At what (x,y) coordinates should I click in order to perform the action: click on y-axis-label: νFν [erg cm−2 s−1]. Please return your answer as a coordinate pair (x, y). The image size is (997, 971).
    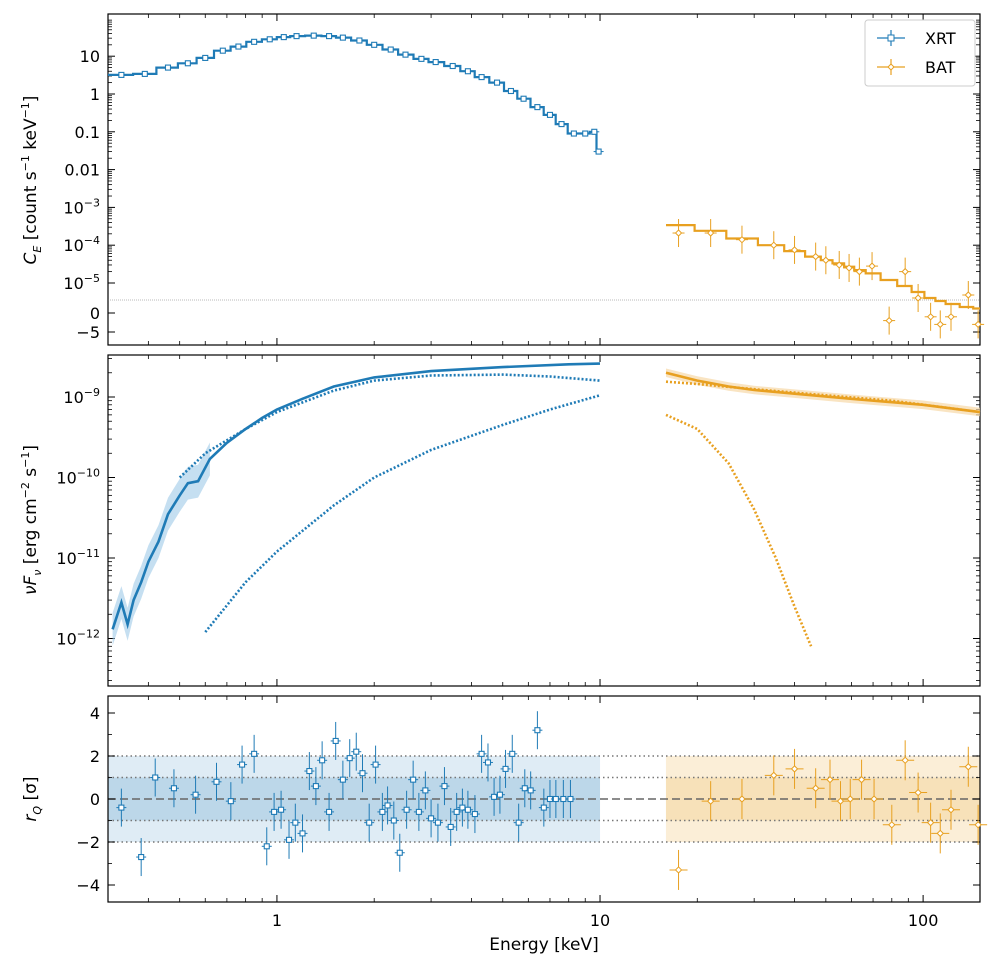
    Looking at the image, I should click on (31, 520).